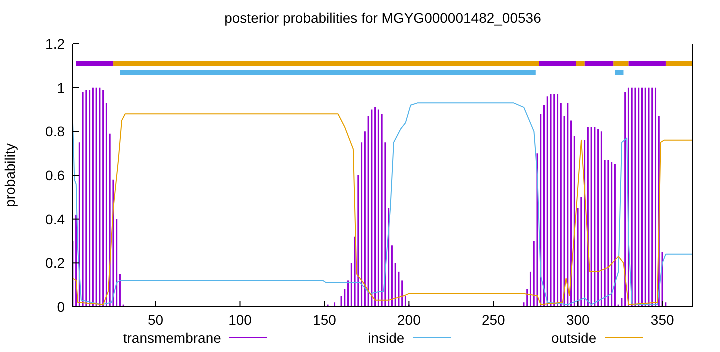  Describe the element at coordinates (56, 219) in the screenshot. I see `y-tick-label: 0.4` at that location.